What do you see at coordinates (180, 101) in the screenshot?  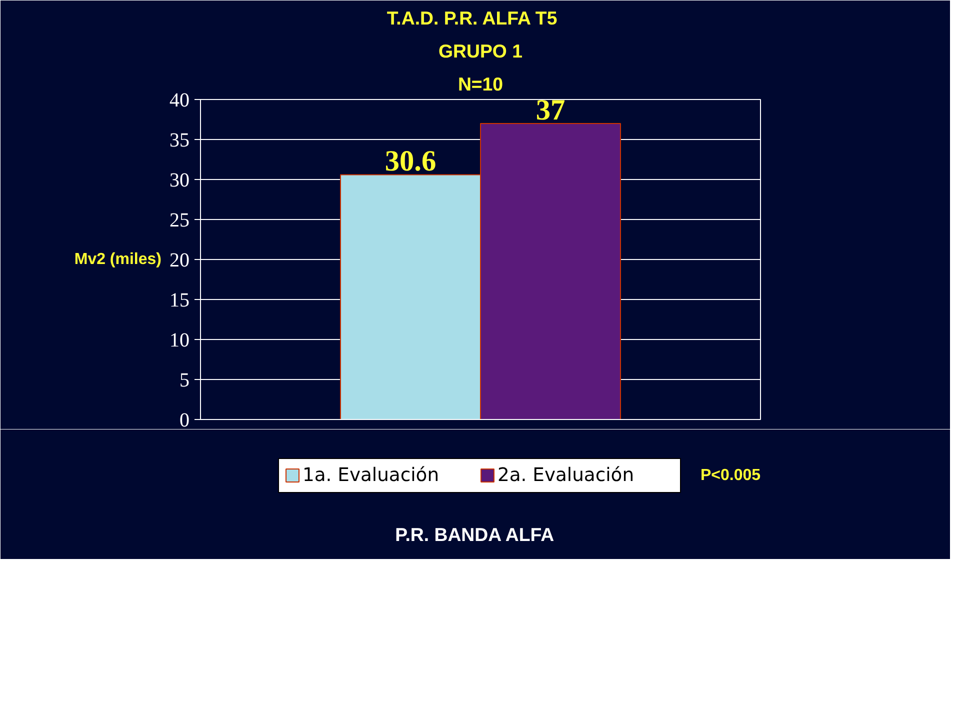 I see `y-tick-label: 40` at bounding box center [180, 101].